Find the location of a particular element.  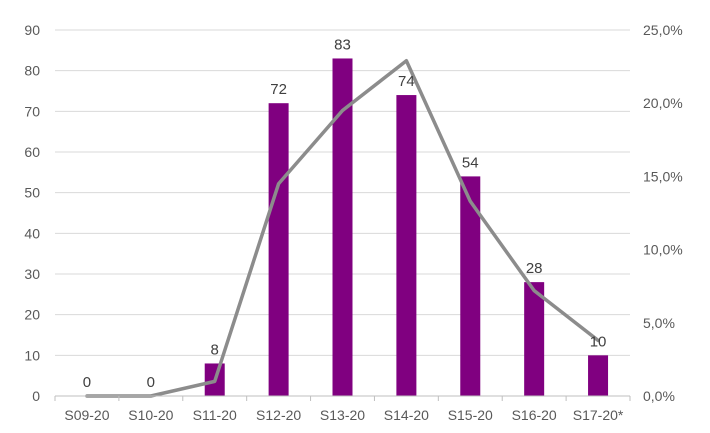

x-tick-label: S16-20 is located at coordinates (534, 415).